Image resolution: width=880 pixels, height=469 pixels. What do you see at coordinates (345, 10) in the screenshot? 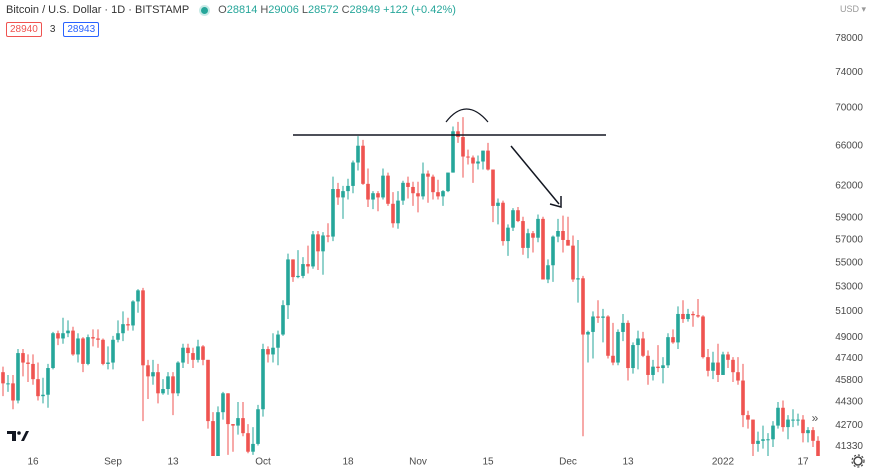
I see `ohlc-label: C` at bounding box center [345, 10].